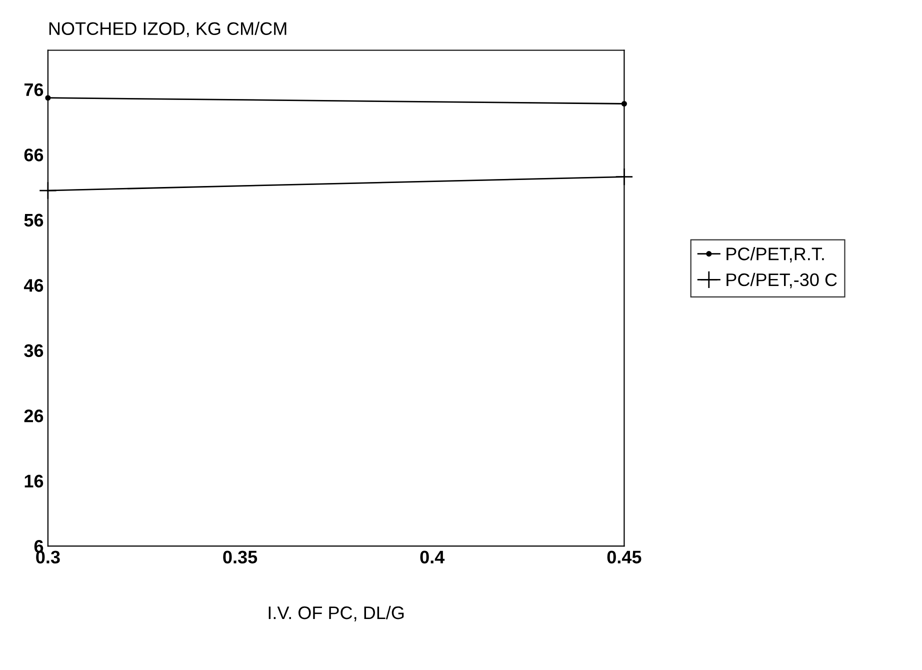 The image size is (922, 670). Describe the element at coordinates (34, 89) in the screenshot. I see `y-tick-label: 76` at that location.